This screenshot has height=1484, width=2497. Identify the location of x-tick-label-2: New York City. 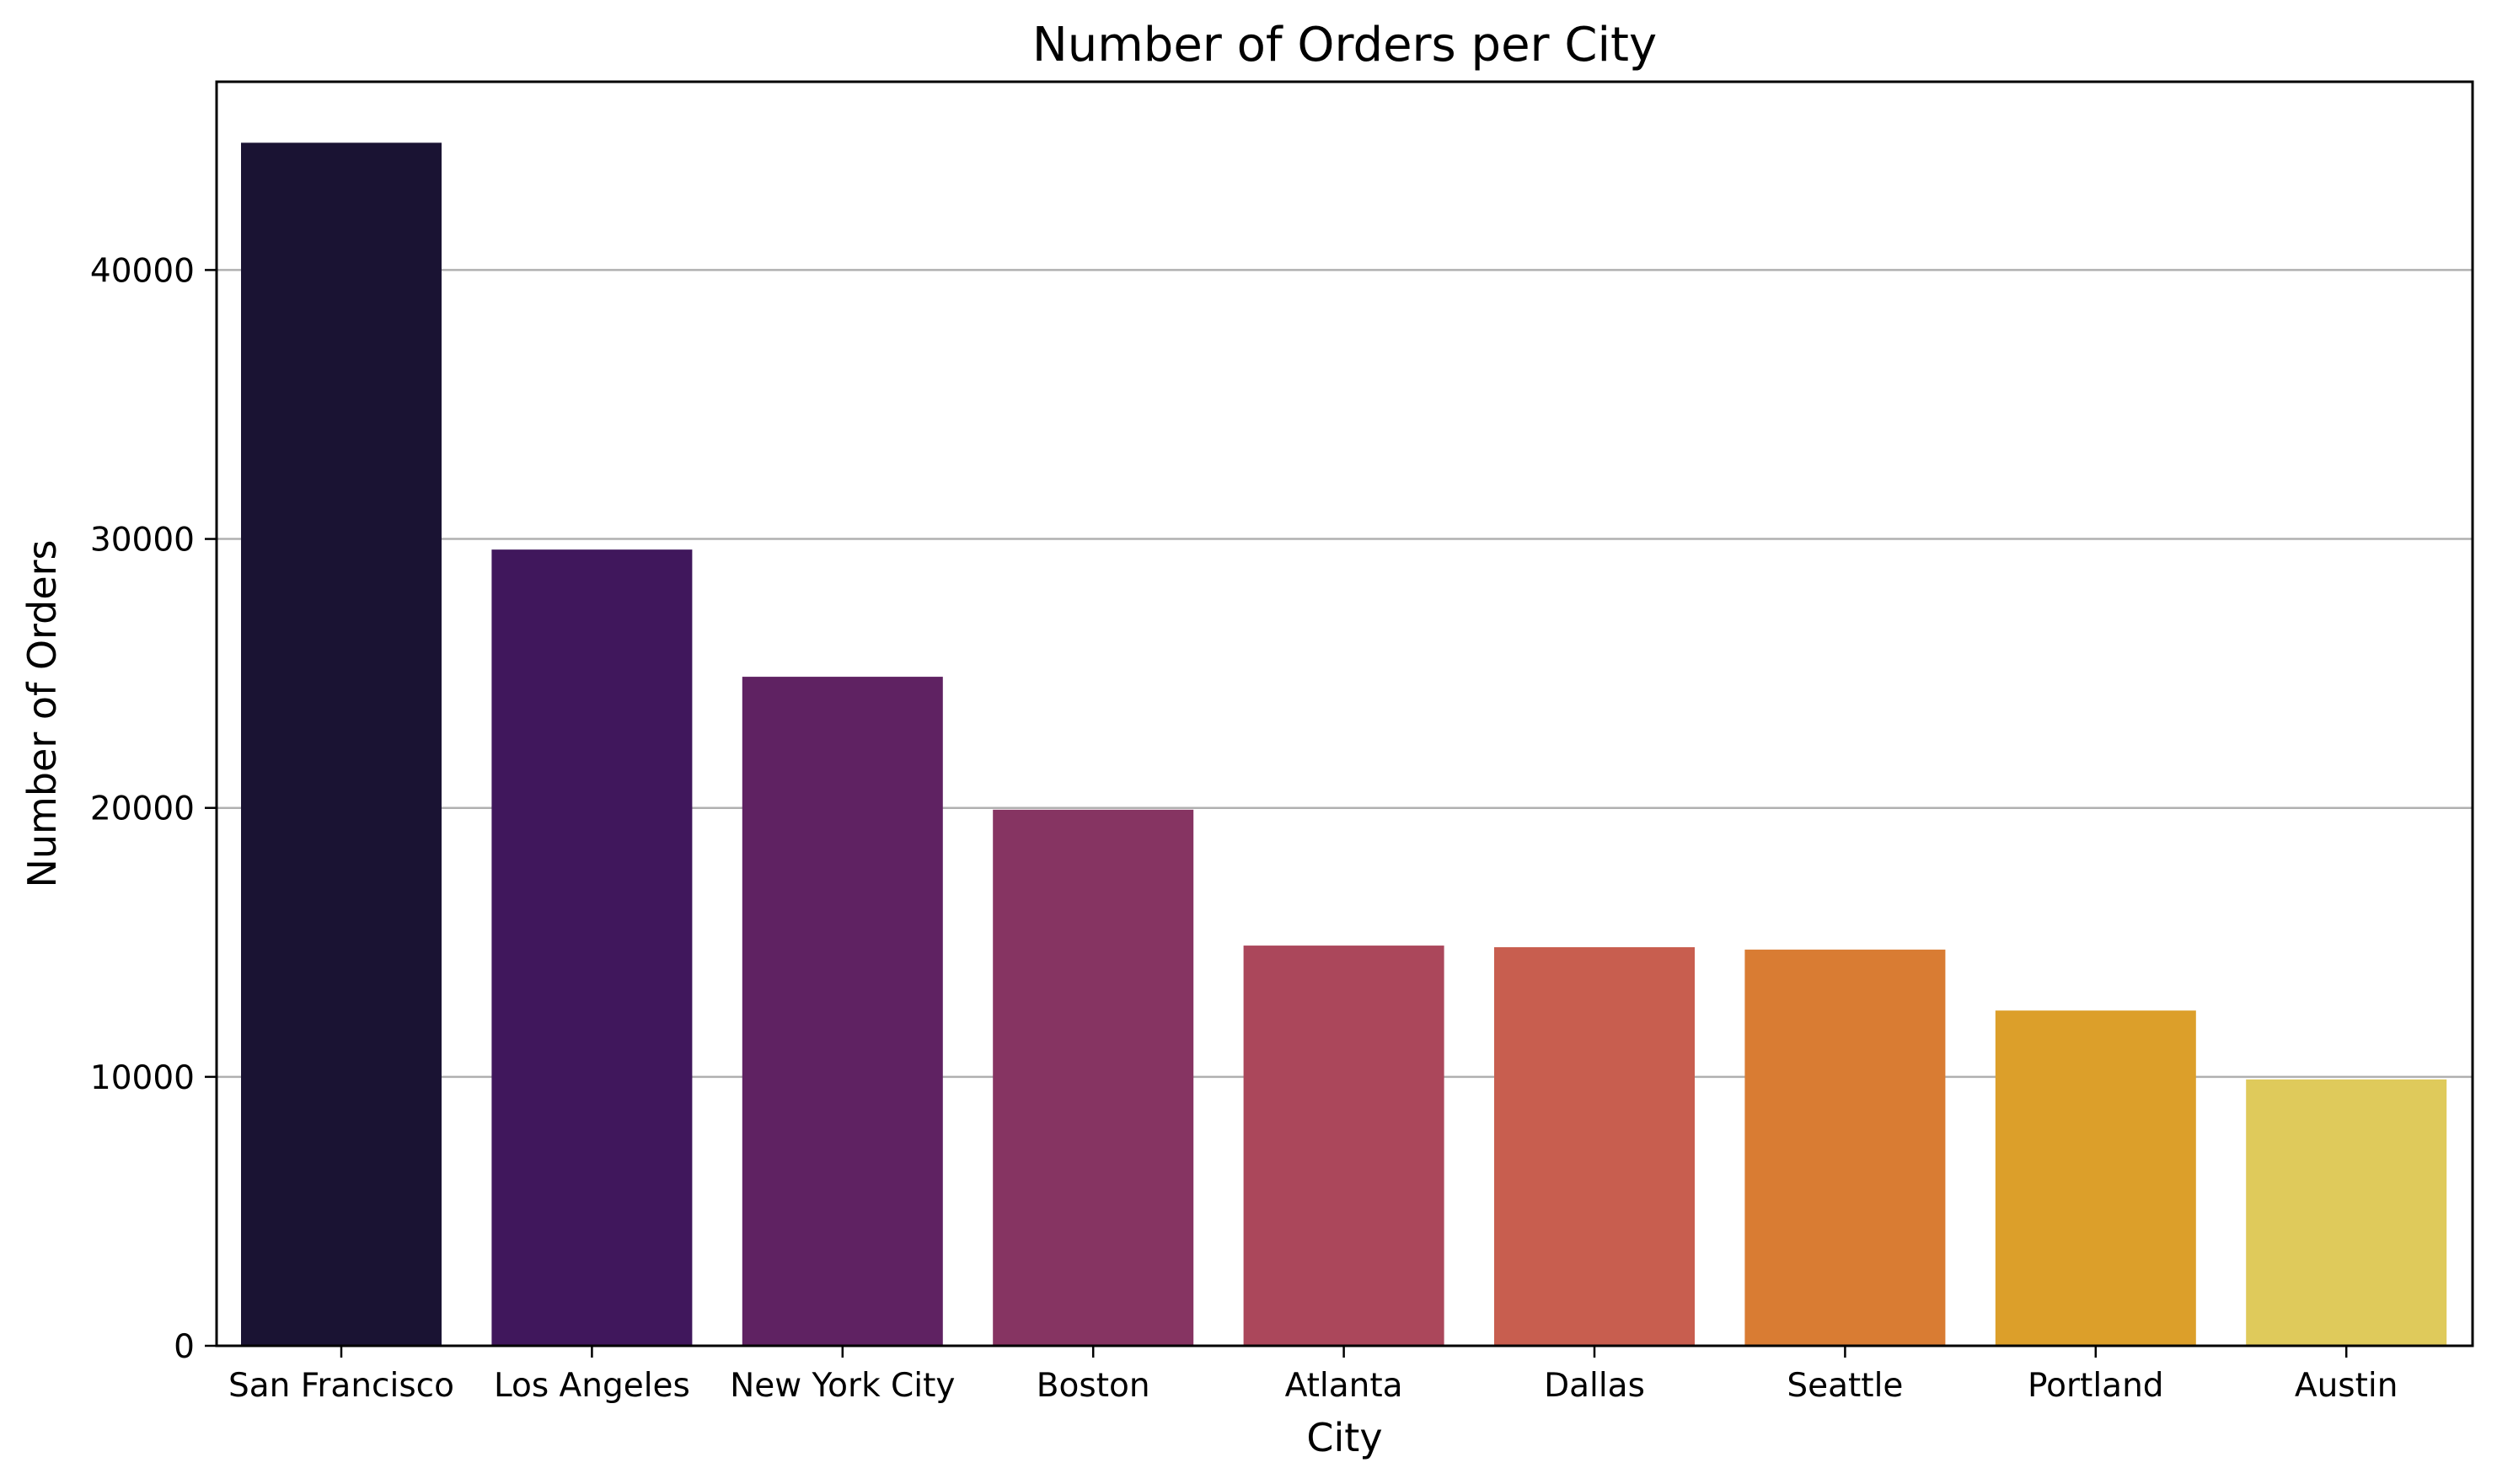
(842, 1386).